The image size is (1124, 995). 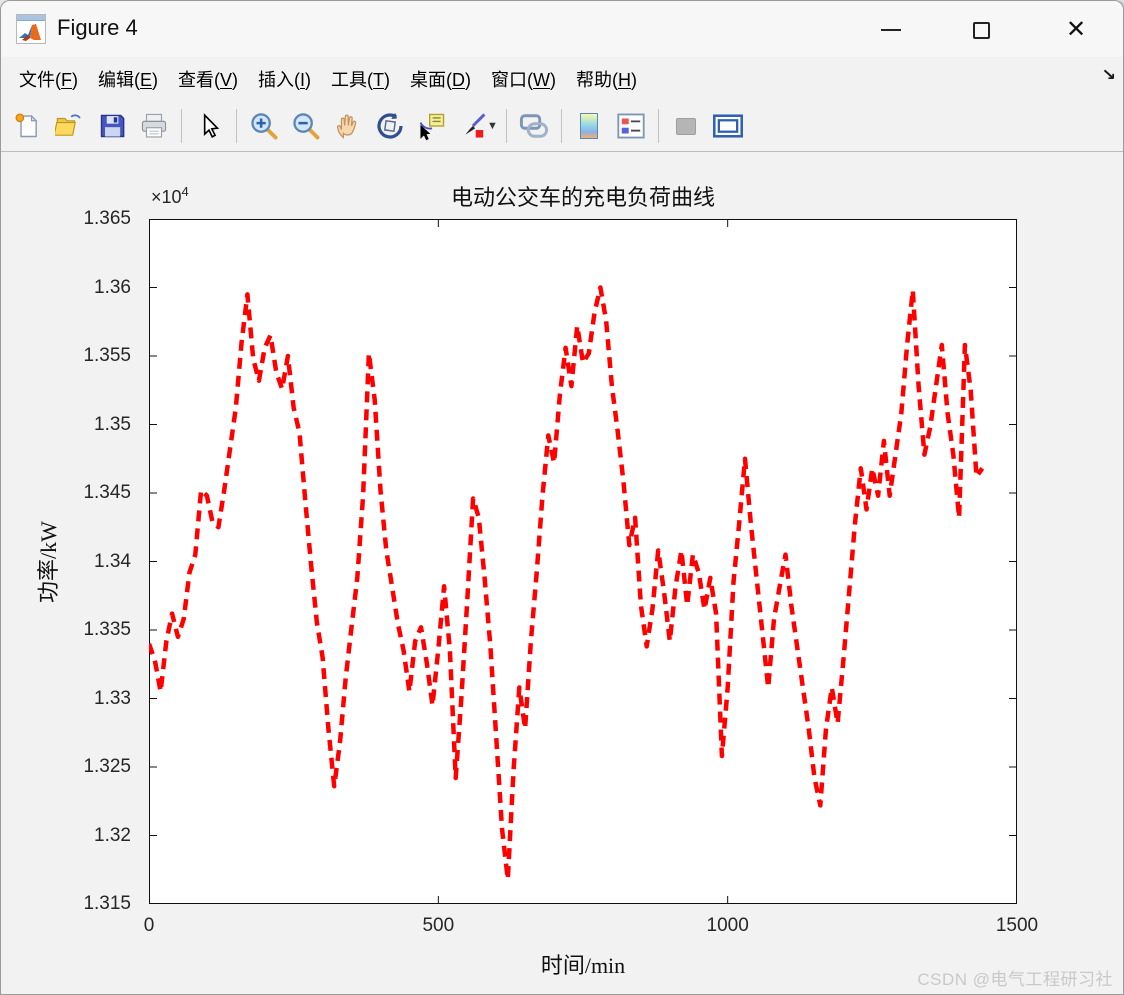 I want to click on x-tick-label: 1000, so click(x=727, y=925).